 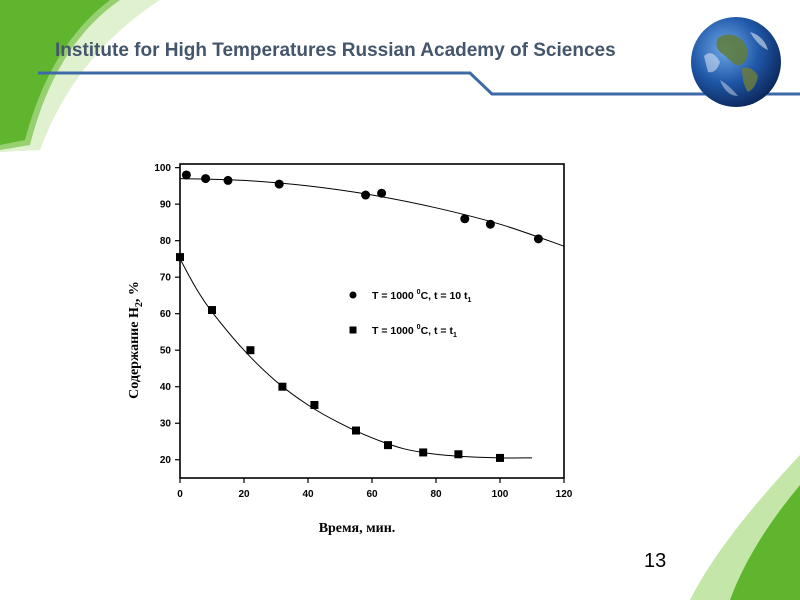 What do you see at coordinates (436, 494) in the screenshot?
I see `x-tick-label: 80` at bounding box center [436, 494].